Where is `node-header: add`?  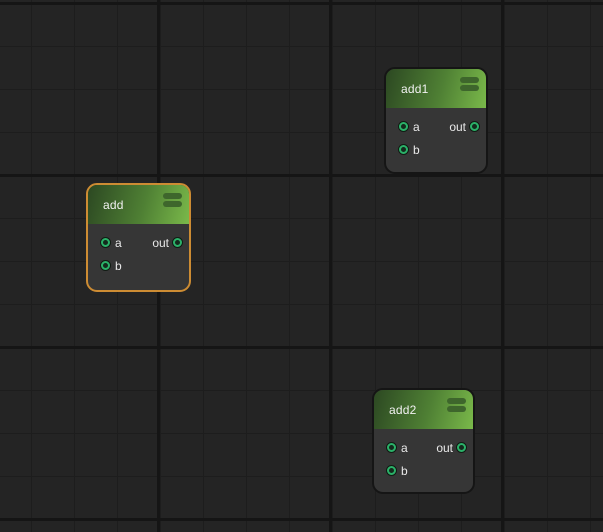
node-header: add is located at coordinates (138, 204).